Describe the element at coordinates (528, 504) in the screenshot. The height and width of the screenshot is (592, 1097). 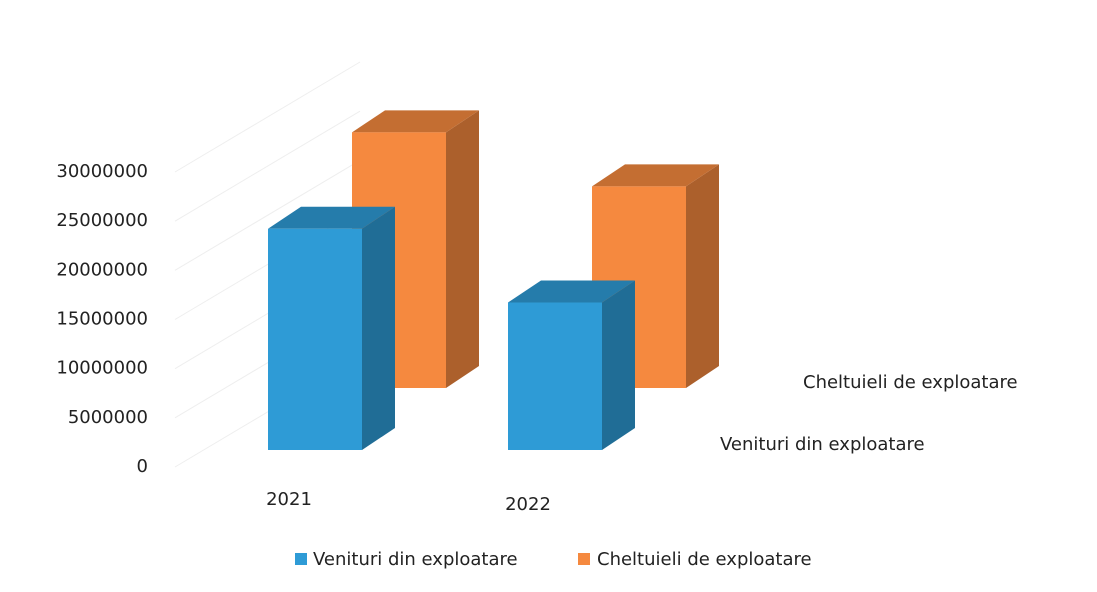
I see `x-tick-label: 2022` at that location.